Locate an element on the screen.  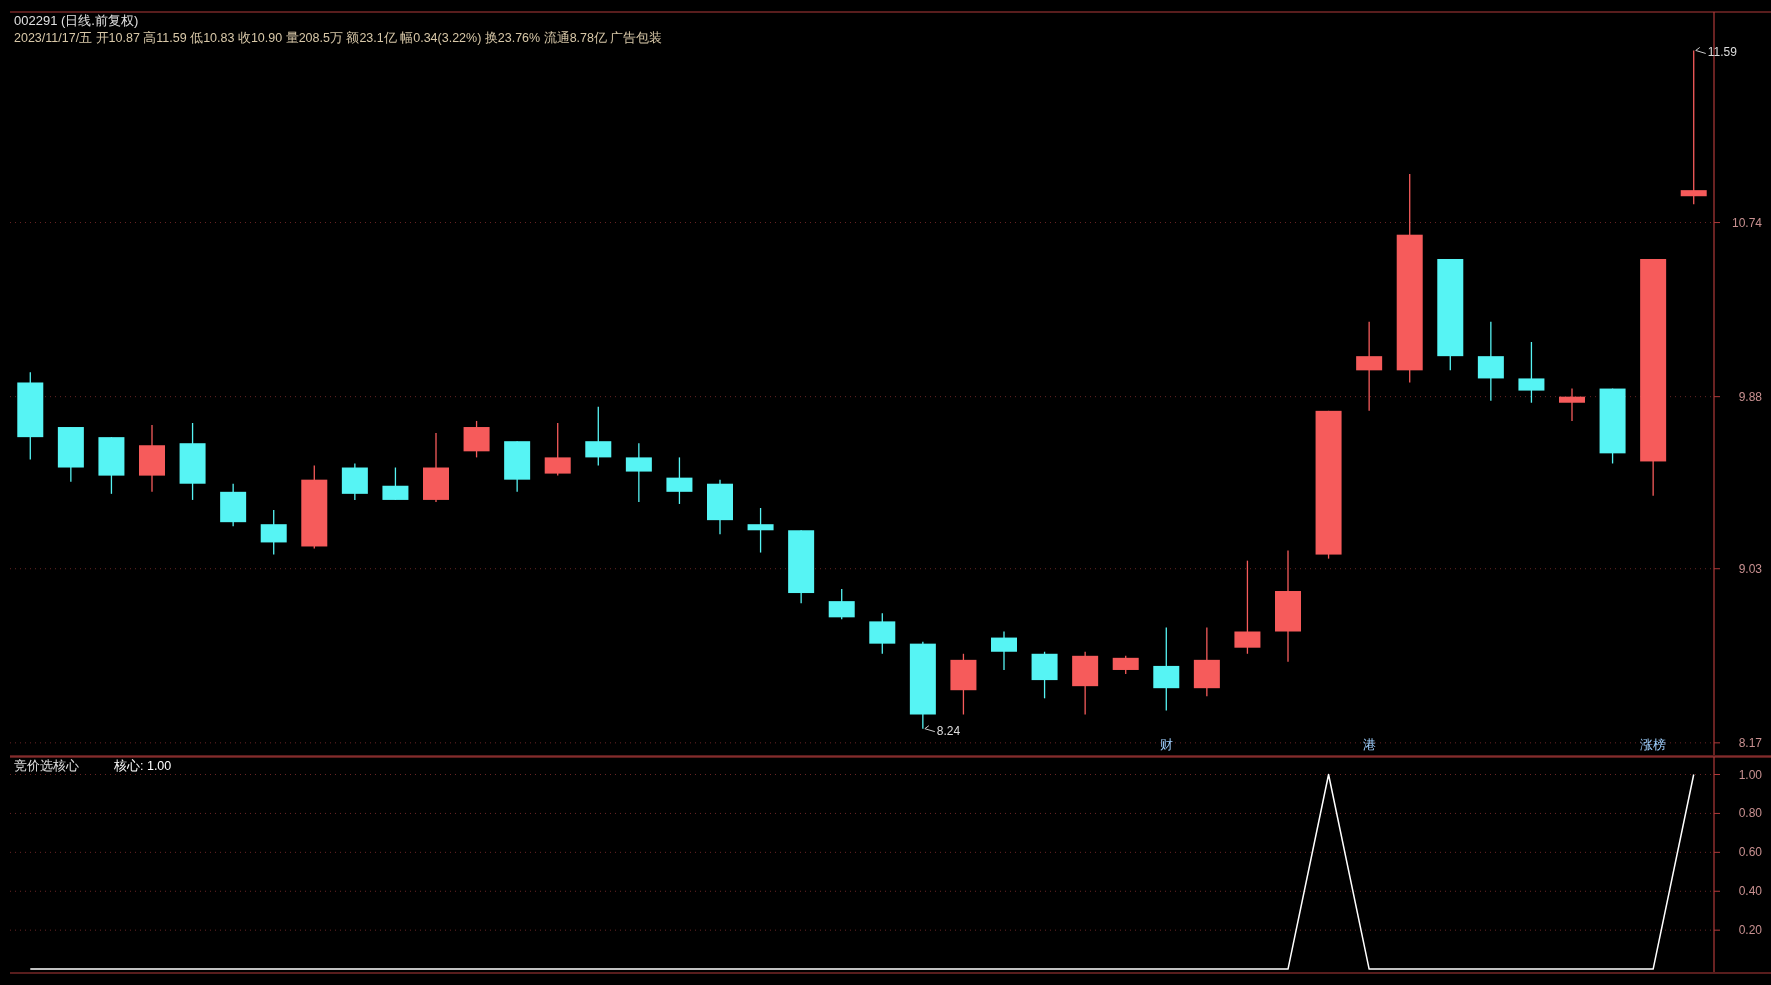
y-tick-label: 1.00 is located at coordinates (1750, 774).